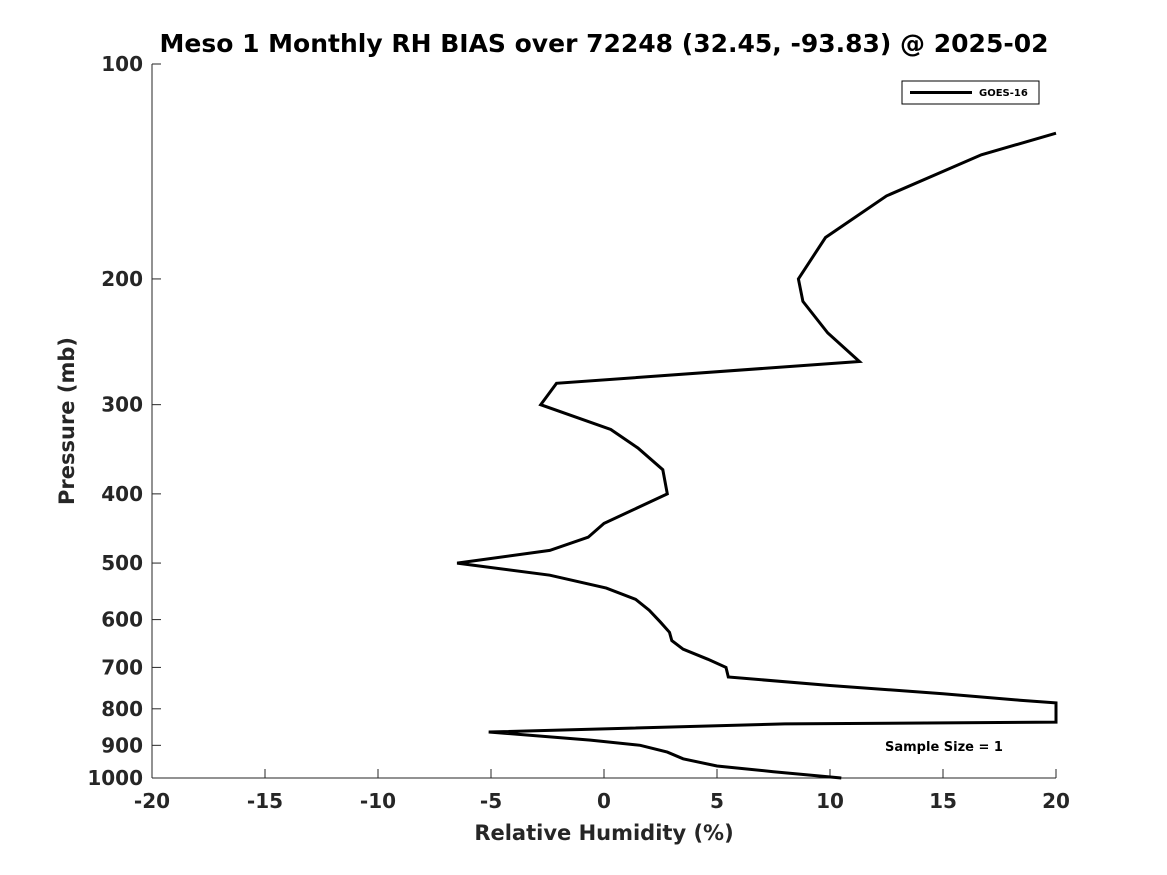  Describe the element at coordinates (122, 667) in the screenshot. I see `y-tick-label: 700` at that location.